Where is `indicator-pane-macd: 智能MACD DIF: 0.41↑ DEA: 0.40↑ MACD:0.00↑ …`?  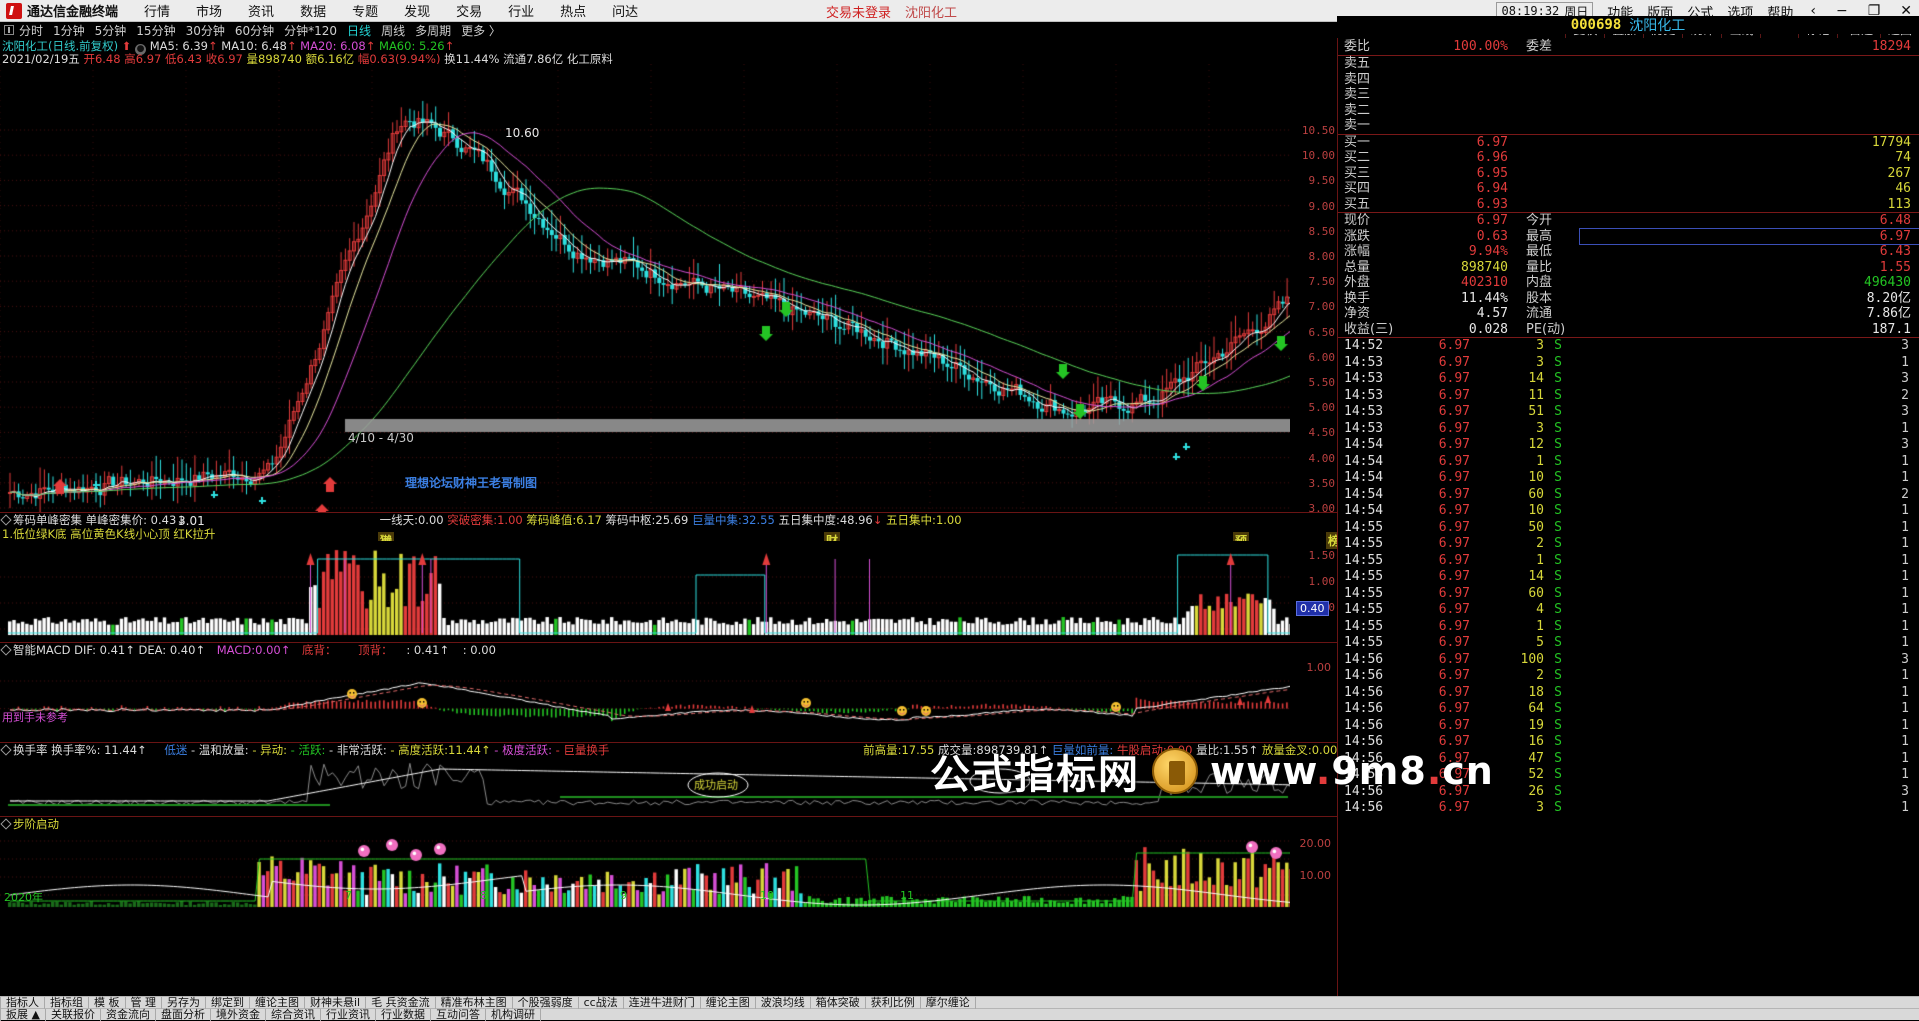
indicator-pane-macd: 智能MACD DIF: 0.41↑ DEA: 0.40↑ MACD:0.00↑ … is located at coordinates (668, 692).